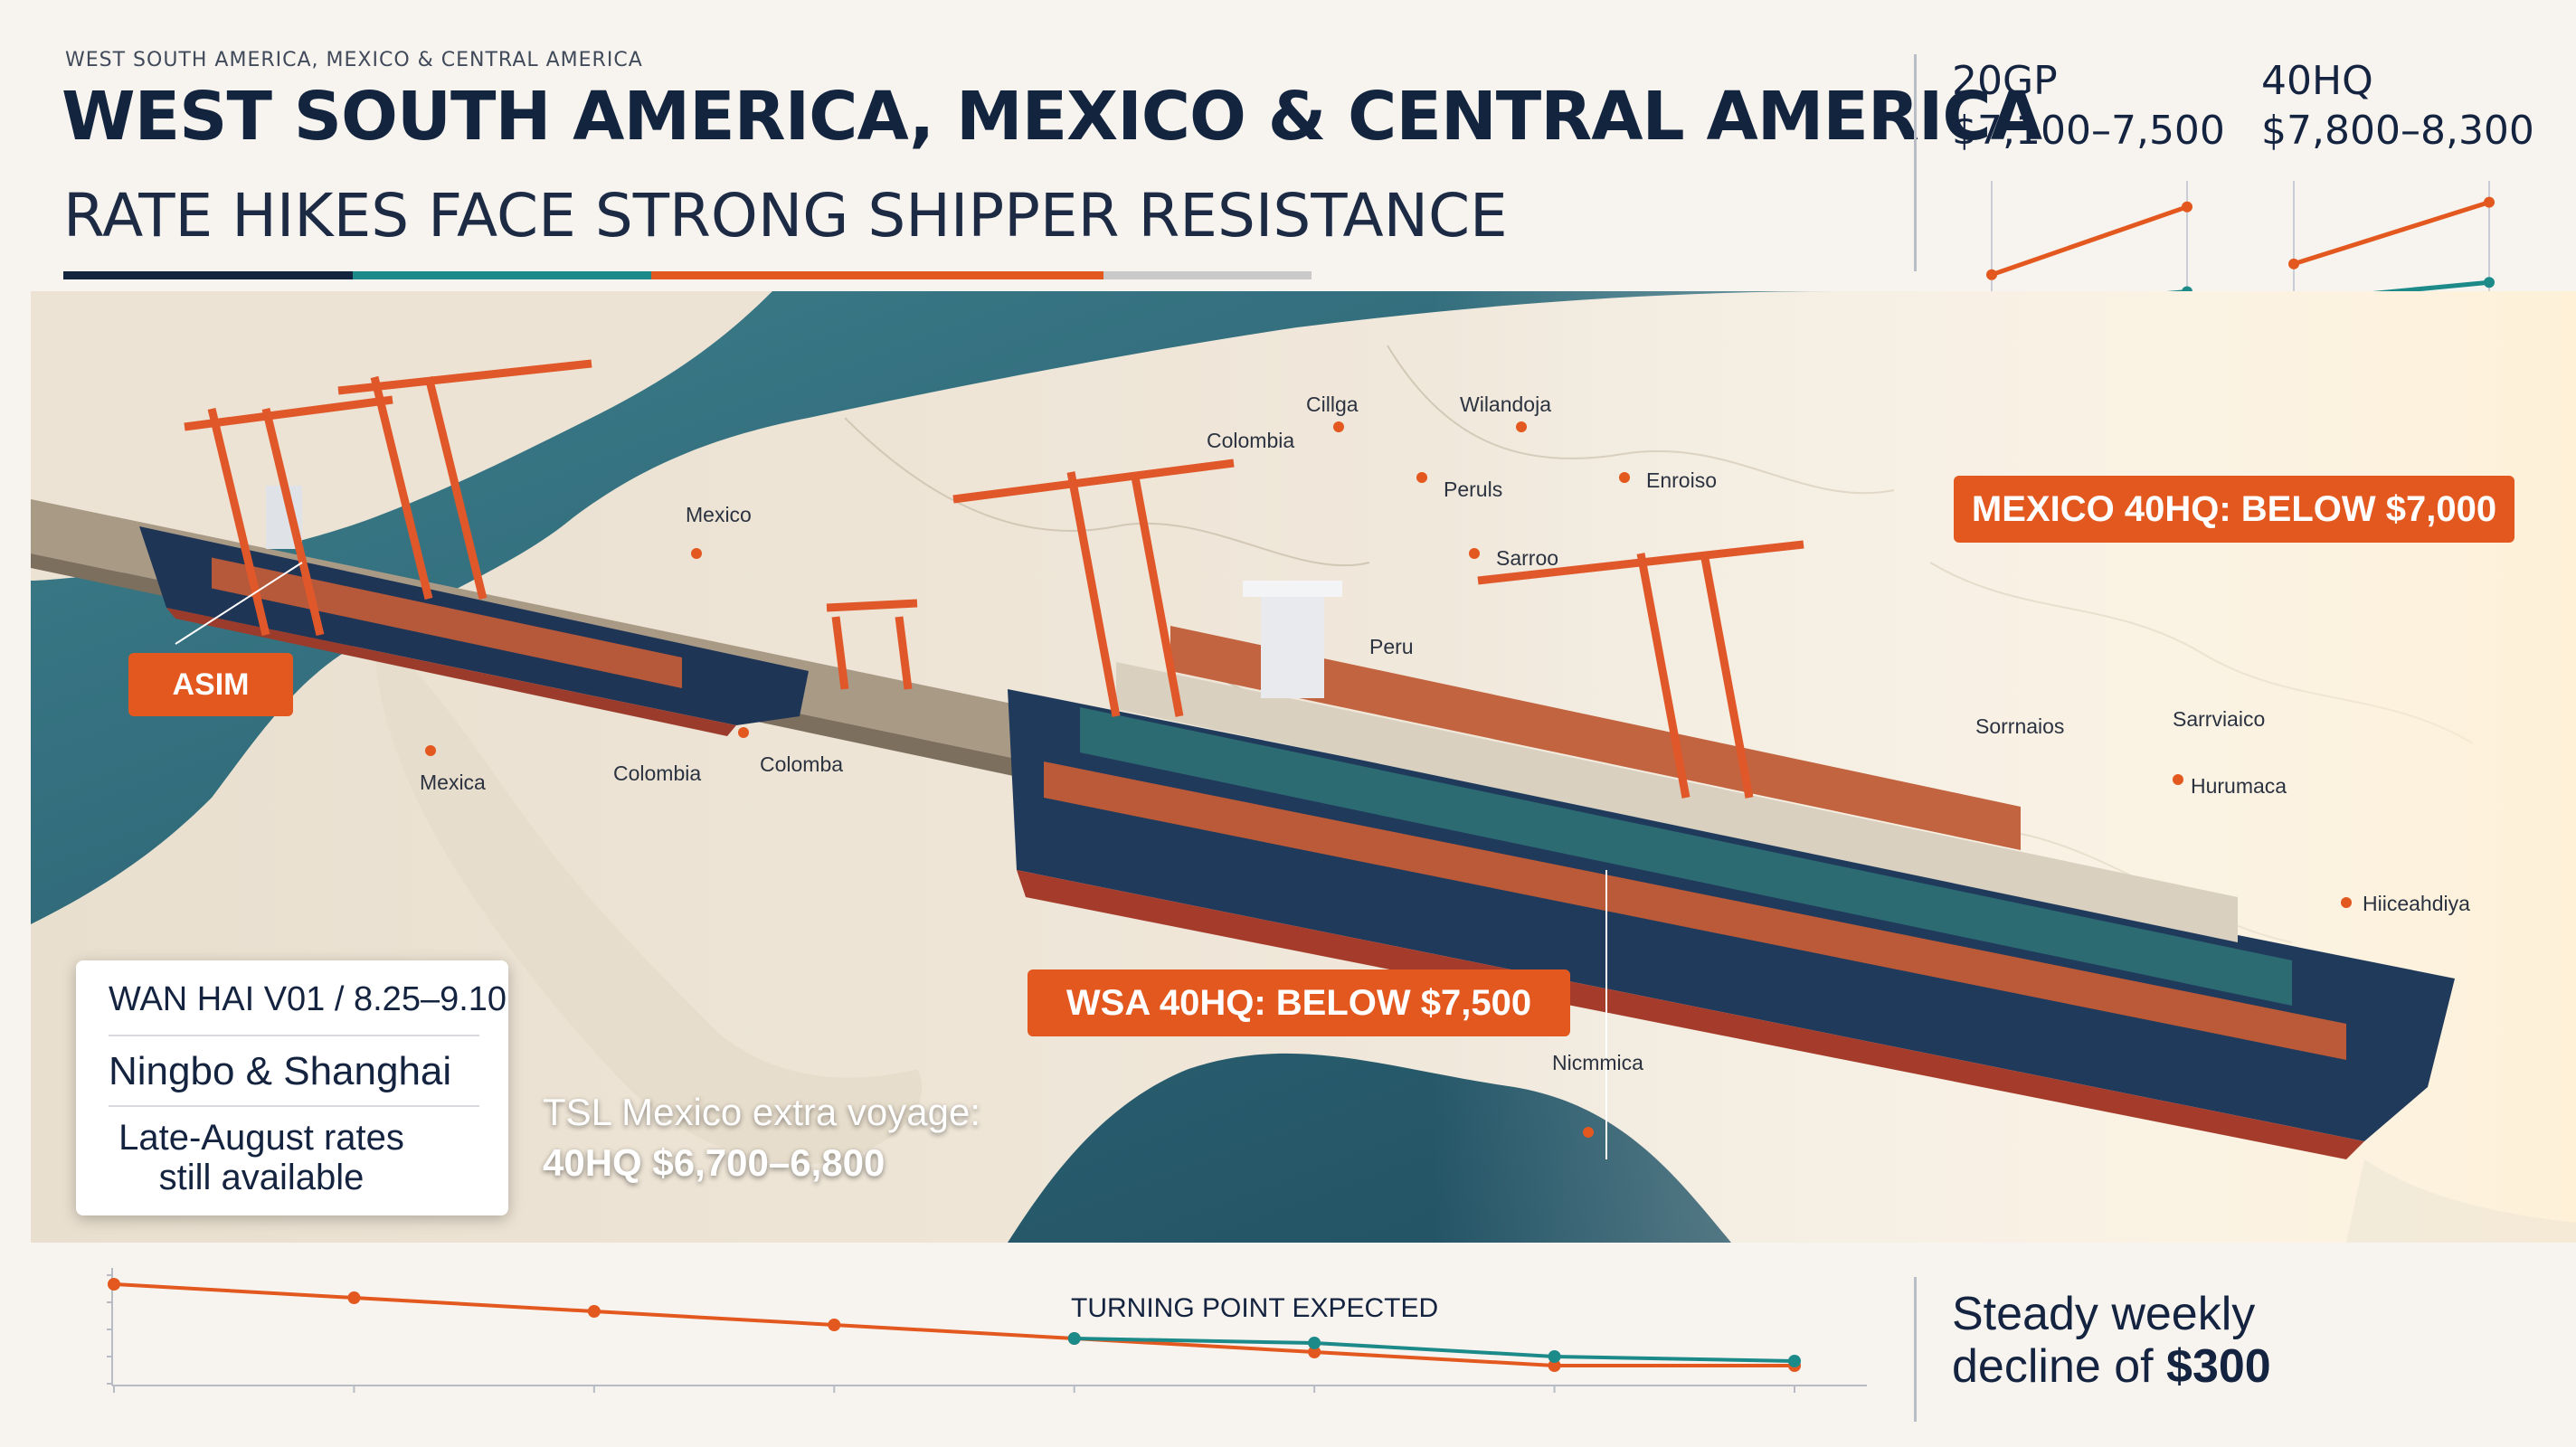 This screenshot has width=2576, height=1447. Describe the element at coordinates (1915, 1349) in the screenshot. I see `bottom-divider` at that location.